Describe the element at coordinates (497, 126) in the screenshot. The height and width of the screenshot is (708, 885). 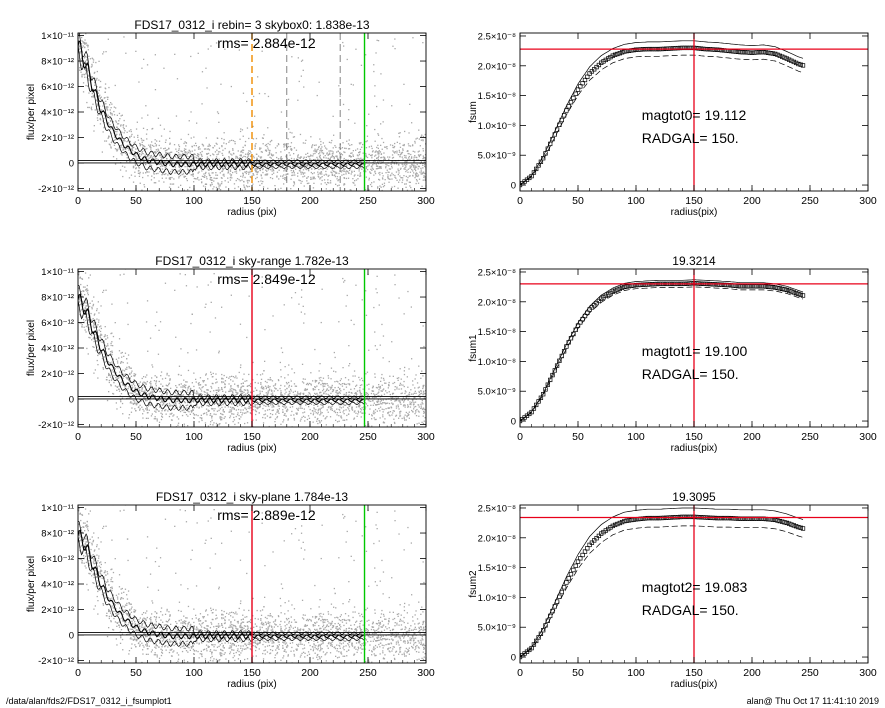
I see `y-tick-label: 1.0×10⁻⁸` at that location.